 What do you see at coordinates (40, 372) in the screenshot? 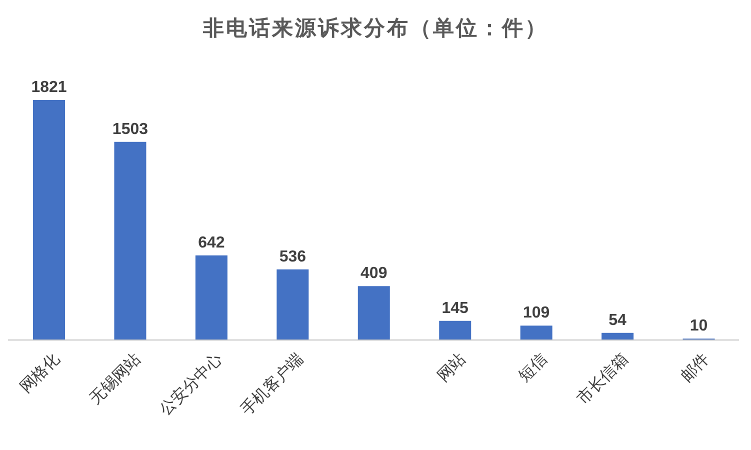
I see `x-tick-label: 网格化` at bounding box center [40, 372].